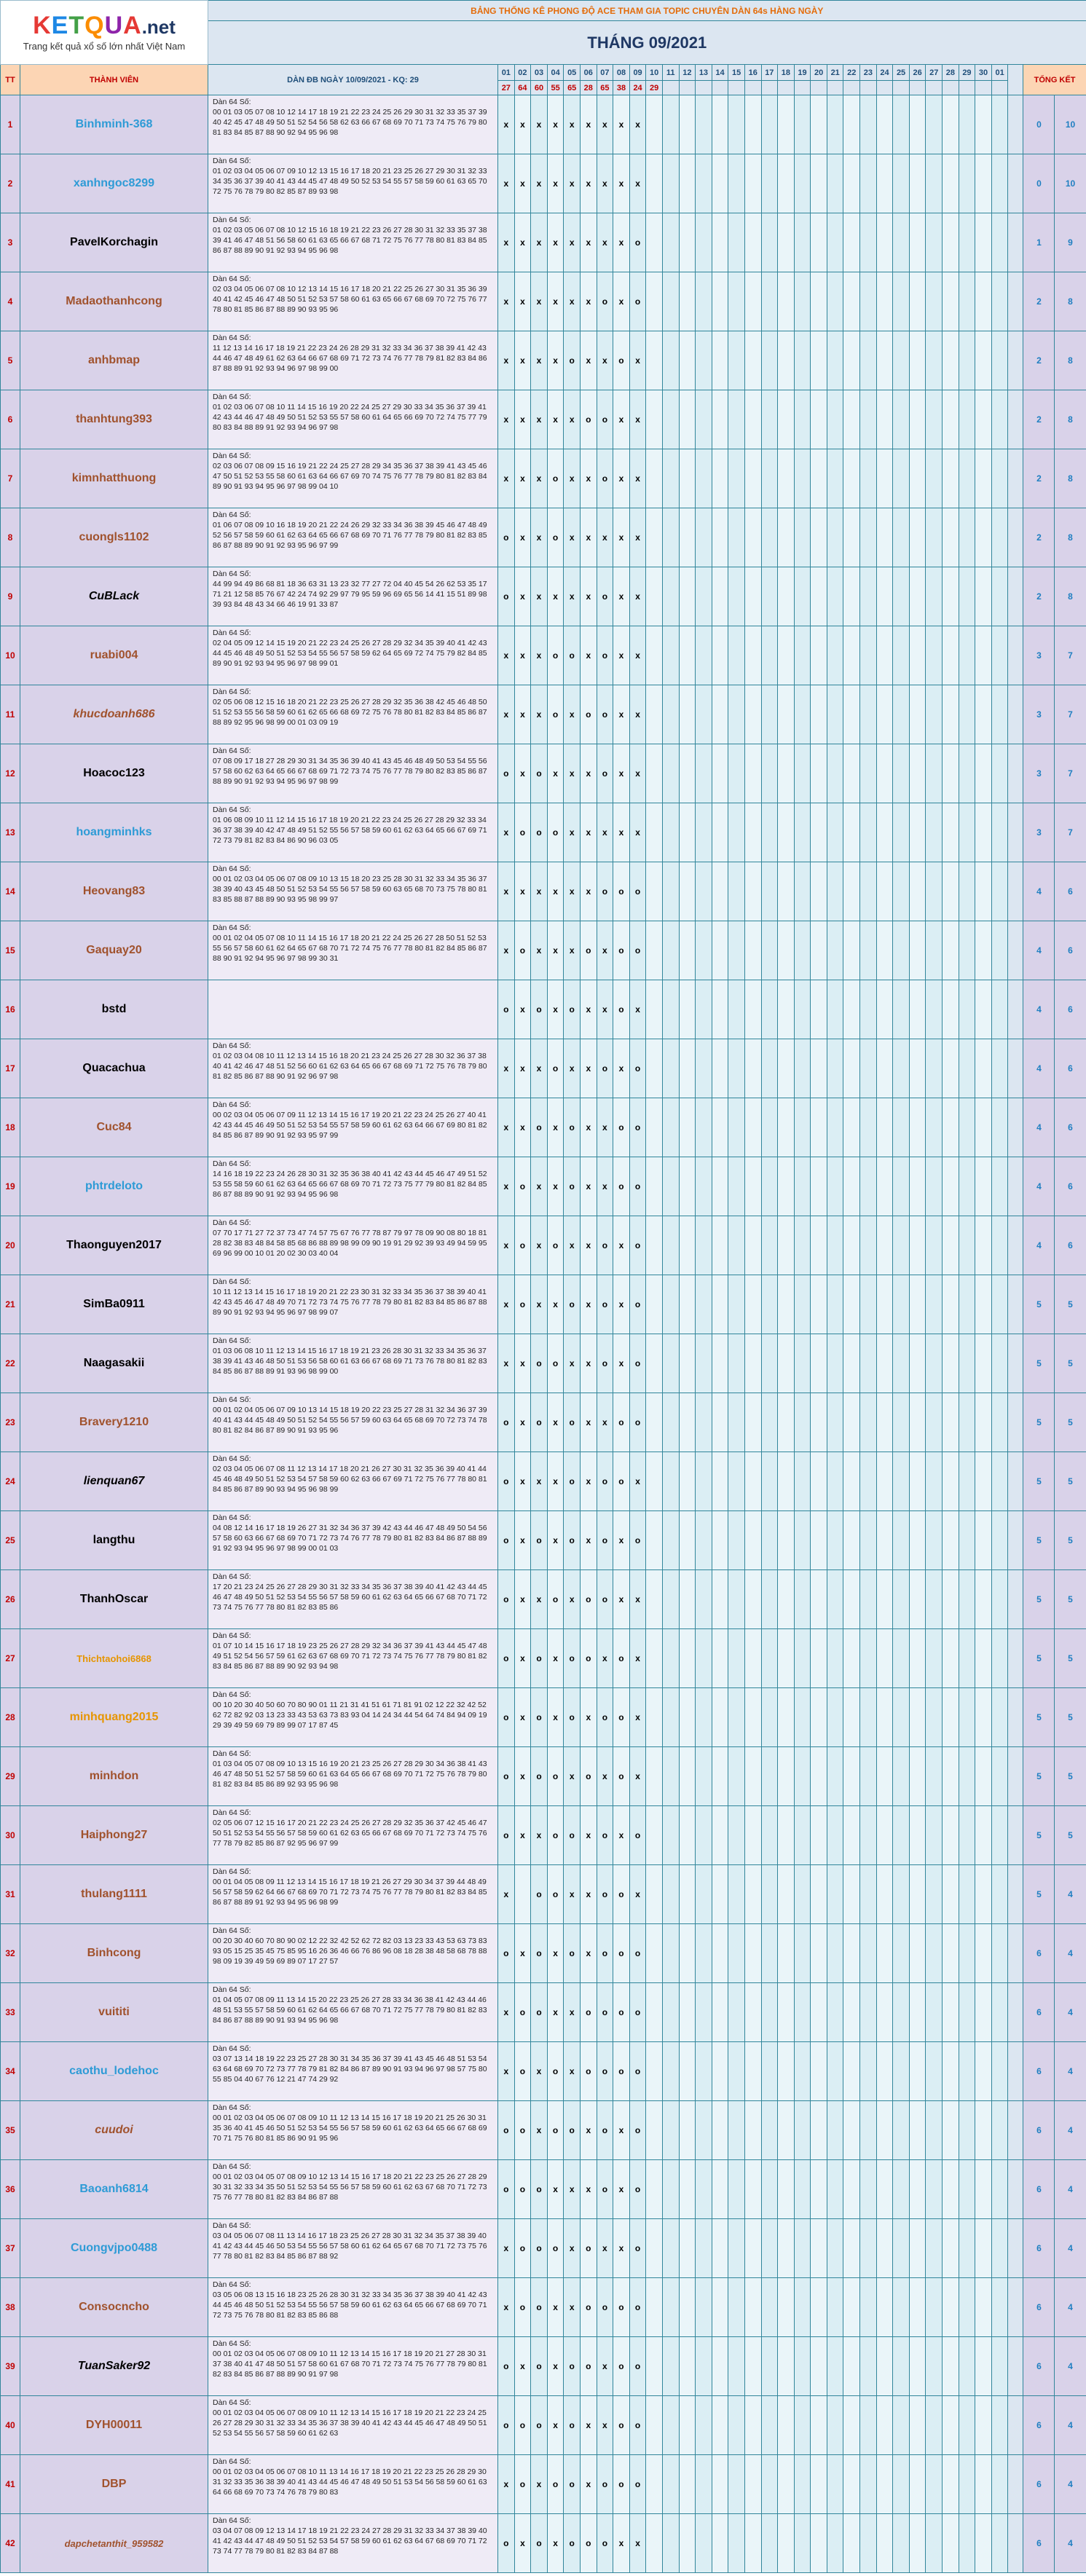 This screenshot has width=1086, height=2576. Describe the element at coordinates (736, 72) in the screenshot. I see `day-header: 15` at that location.